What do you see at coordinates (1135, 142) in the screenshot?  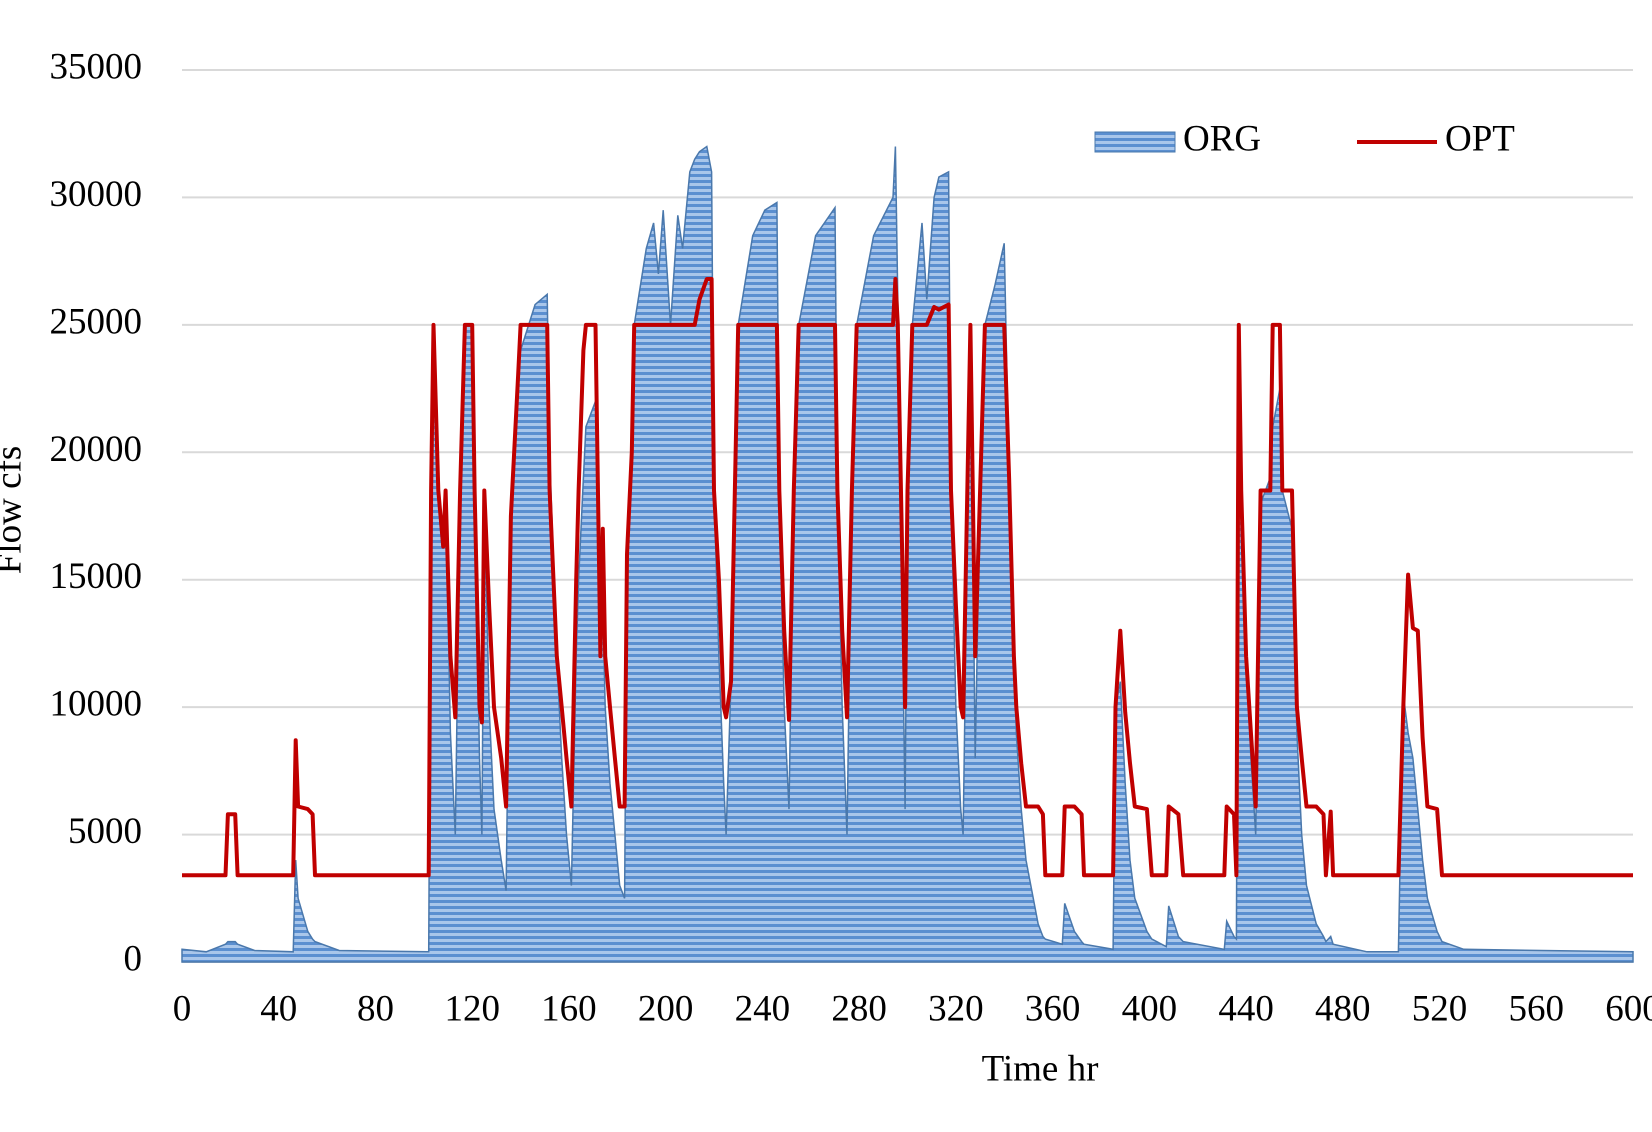 I see `legend-swatch` at bounding box center [1135, 142].